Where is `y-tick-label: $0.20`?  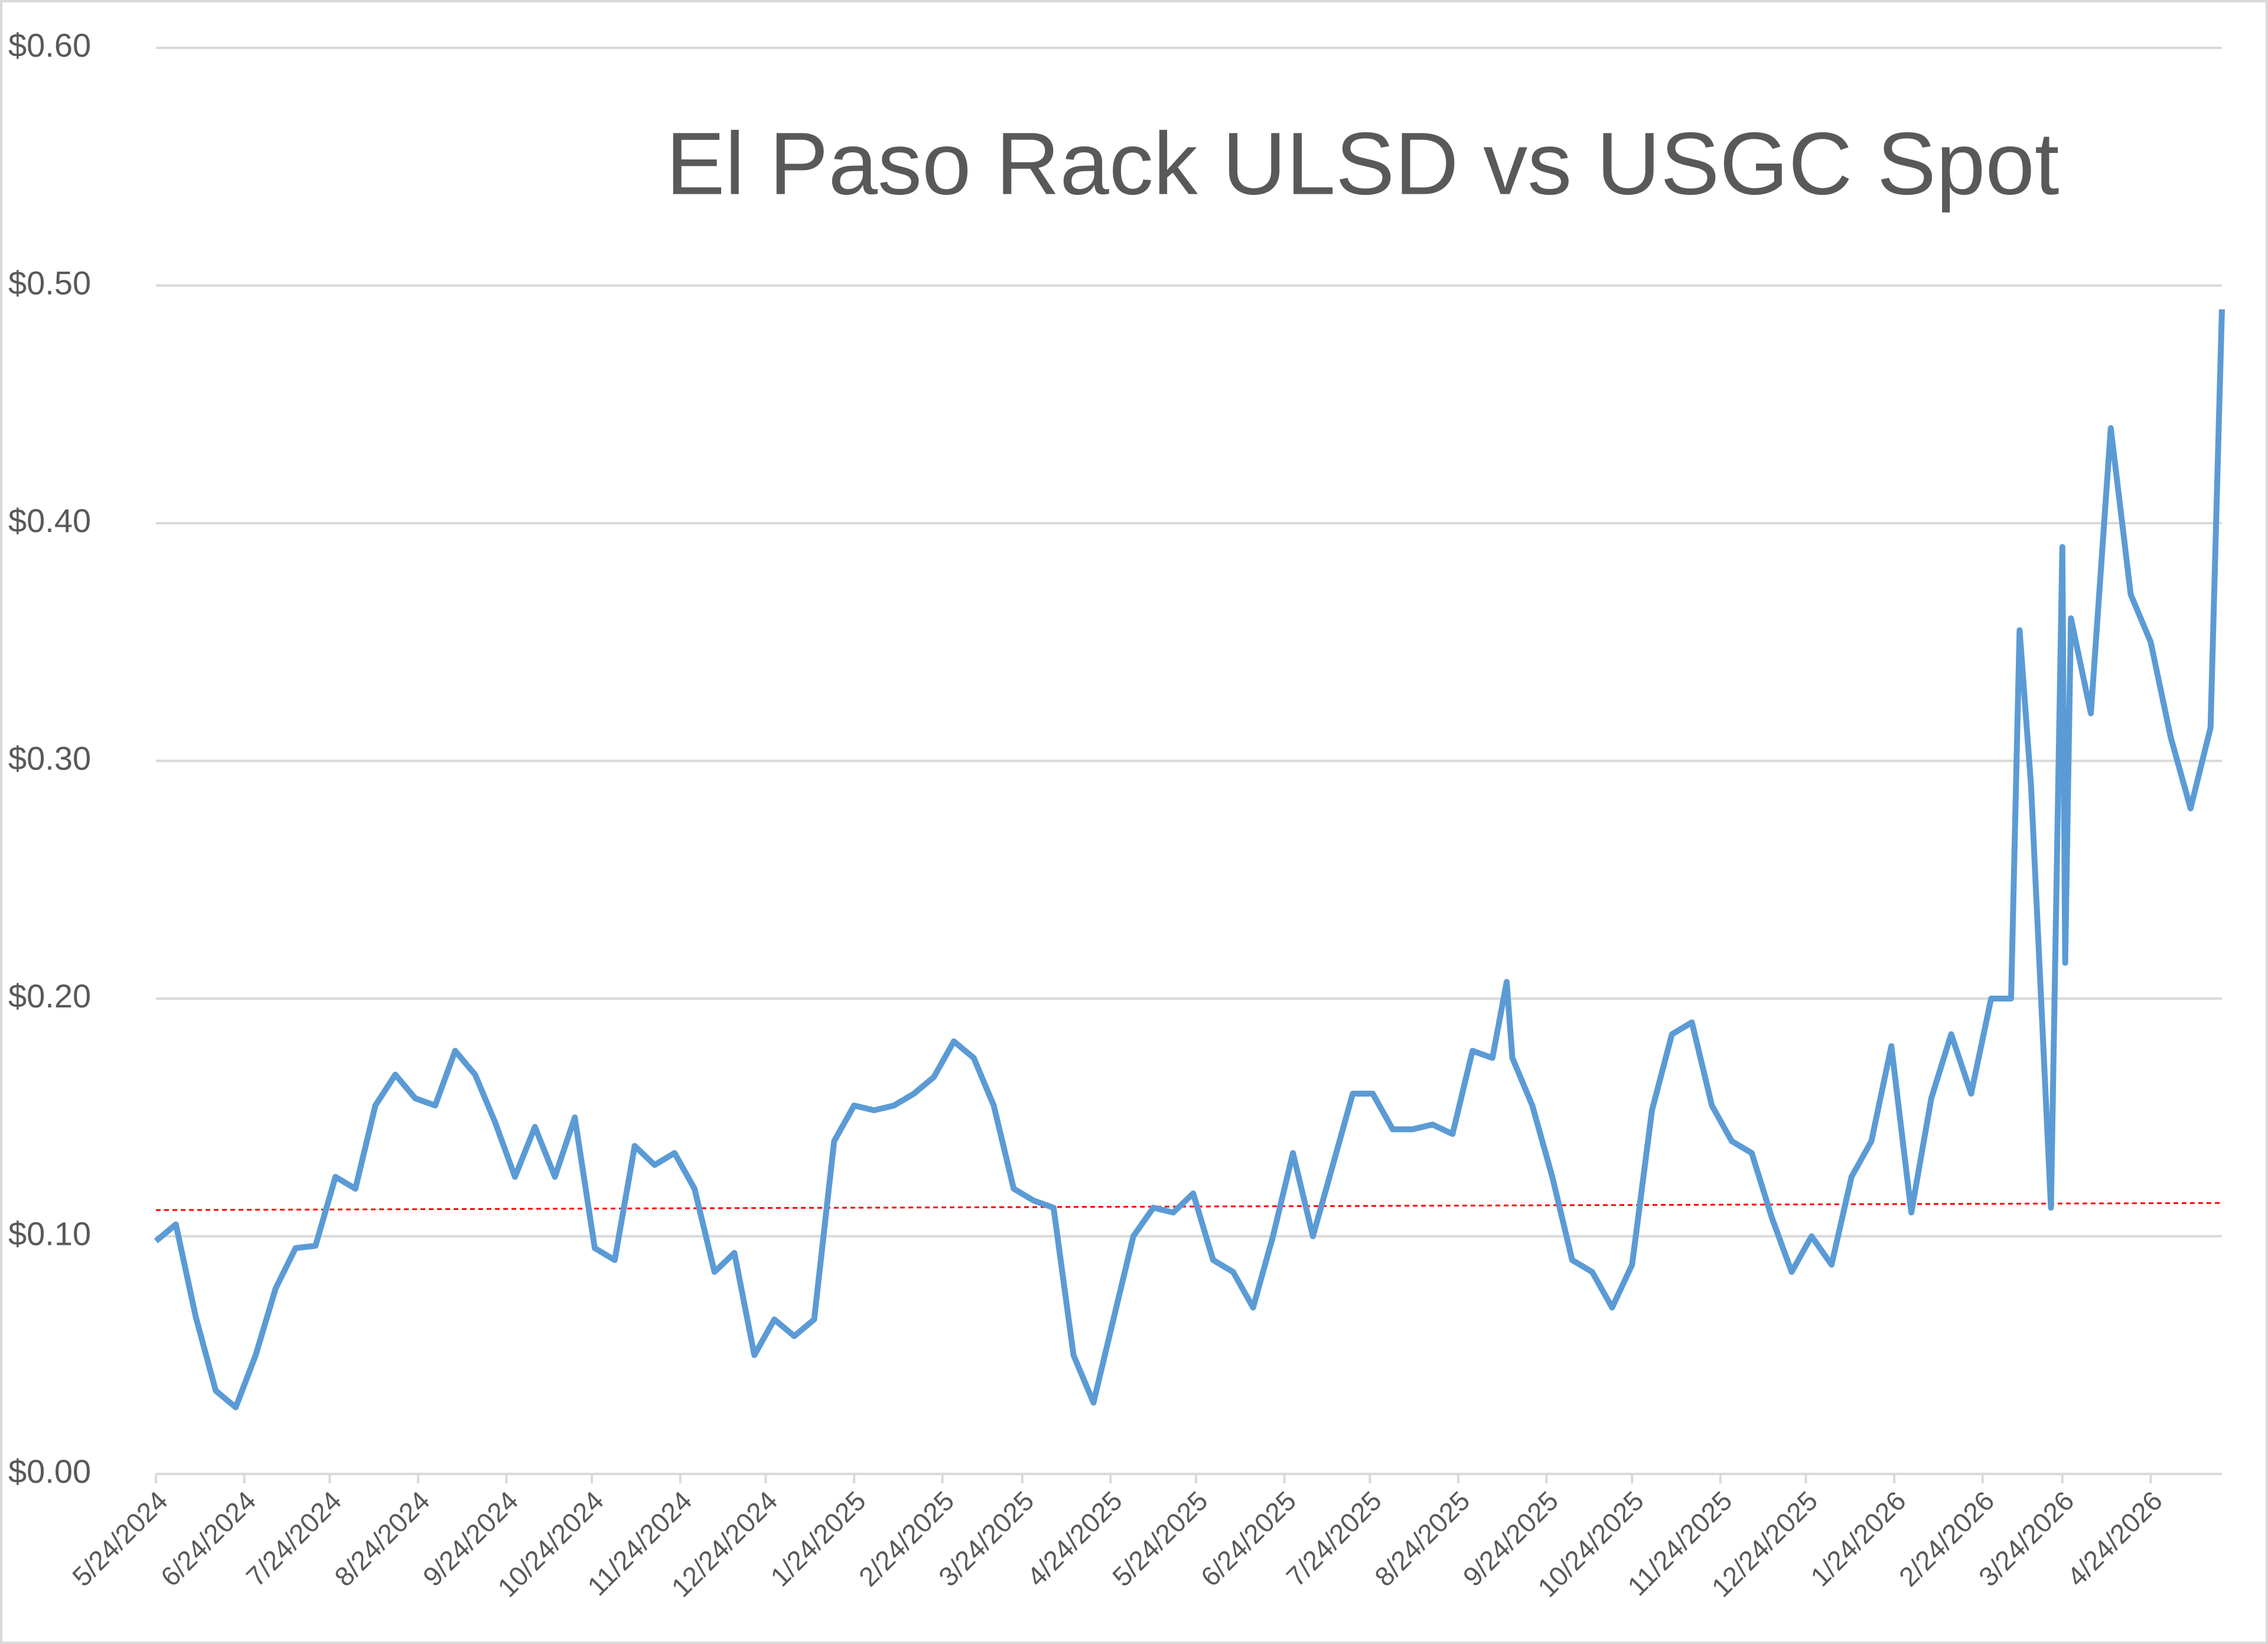 y-tick-label: $0.20 is located at coordinates (49, 996).